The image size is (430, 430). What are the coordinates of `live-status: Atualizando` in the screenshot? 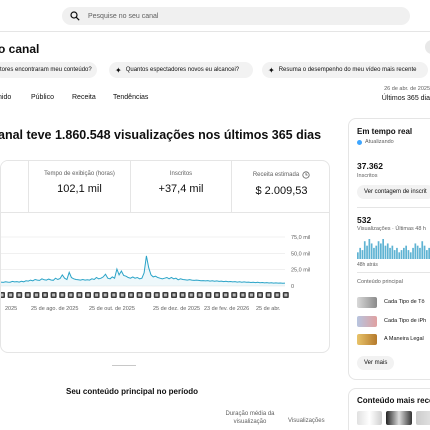 It's located at (375, 142).